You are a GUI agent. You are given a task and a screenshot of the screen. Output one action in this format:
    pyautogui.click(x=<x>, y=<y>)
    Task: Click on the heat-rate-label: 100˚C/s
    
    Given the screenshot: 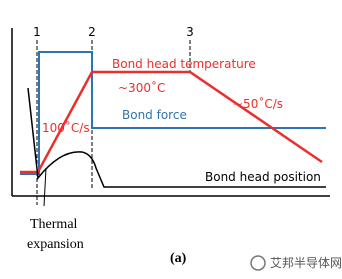 What is the action you would take?
    pyautogui.click(x=66, y=127)
    